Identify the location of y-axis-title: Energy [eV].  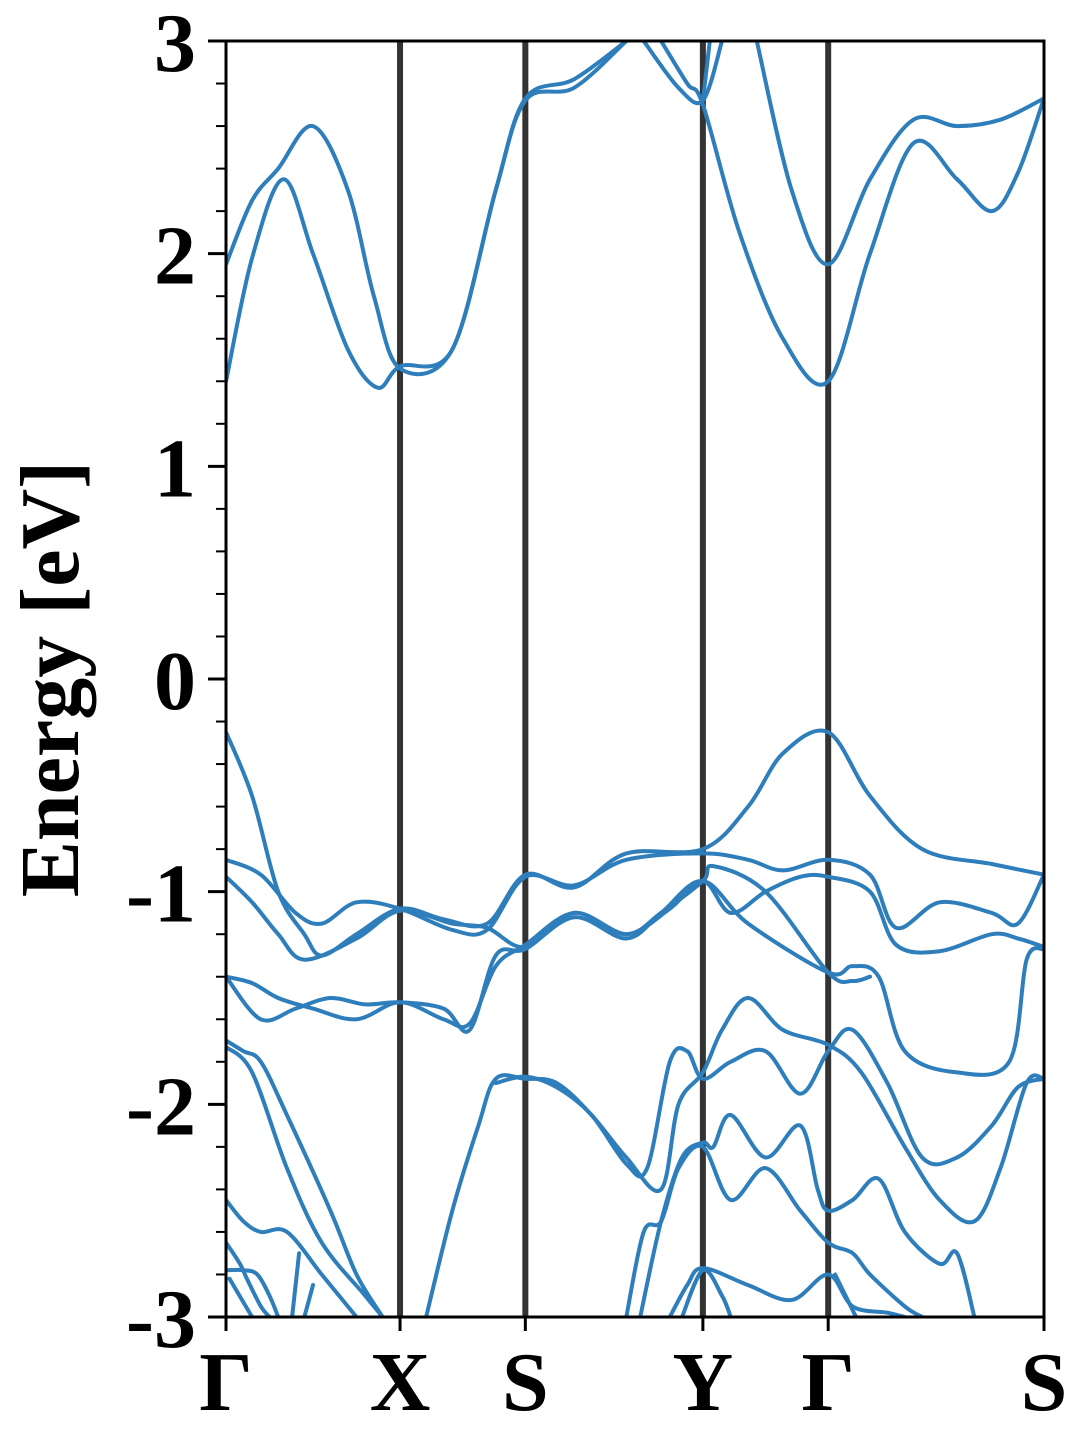
(50, 679).